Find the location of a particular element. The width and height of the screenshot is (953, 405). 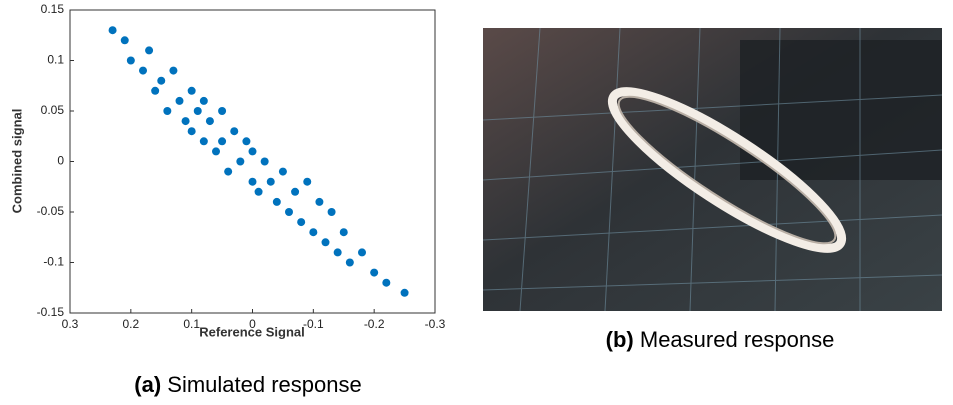

x-tick-label: -0.3 is located at coordinates (435, 324).